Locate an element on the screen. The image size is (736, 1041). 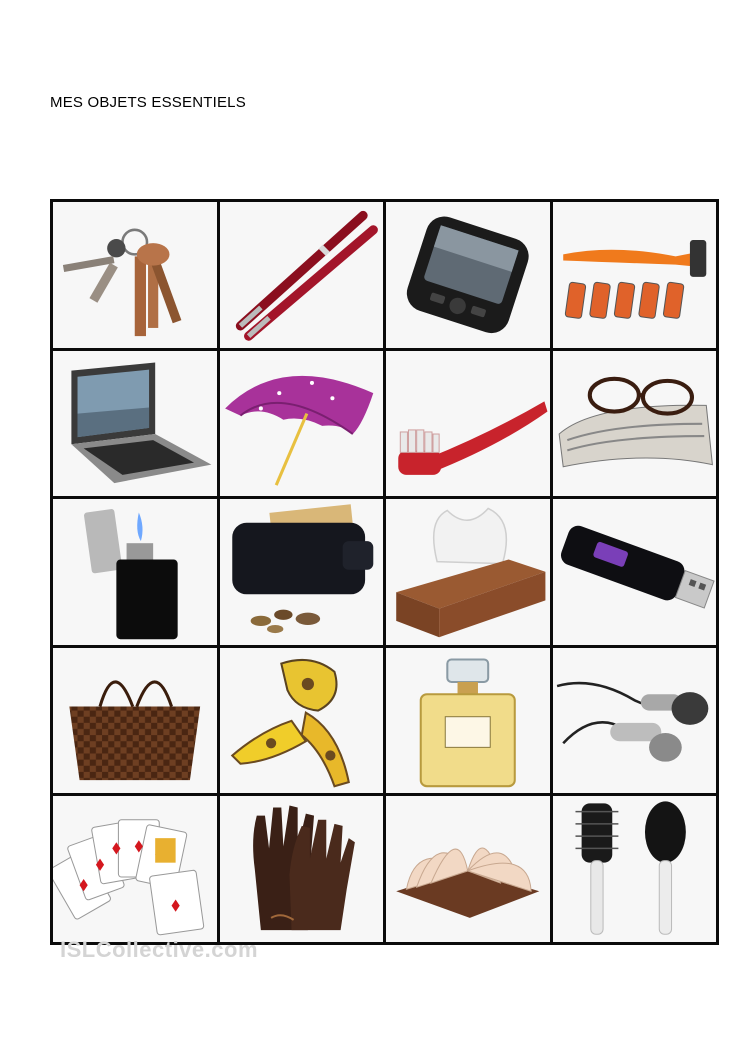
perfume-icon is located at coordinates (467, 723).